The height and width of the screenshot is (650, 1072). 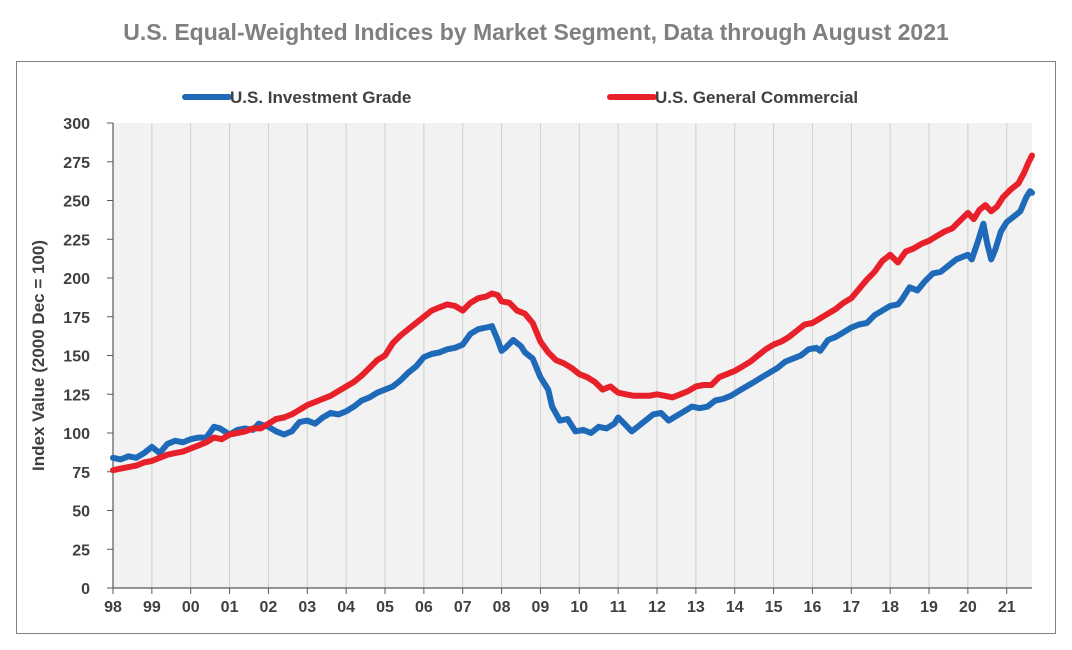 I want to click on y-tick-label: 200, so click(x=76, y=279).